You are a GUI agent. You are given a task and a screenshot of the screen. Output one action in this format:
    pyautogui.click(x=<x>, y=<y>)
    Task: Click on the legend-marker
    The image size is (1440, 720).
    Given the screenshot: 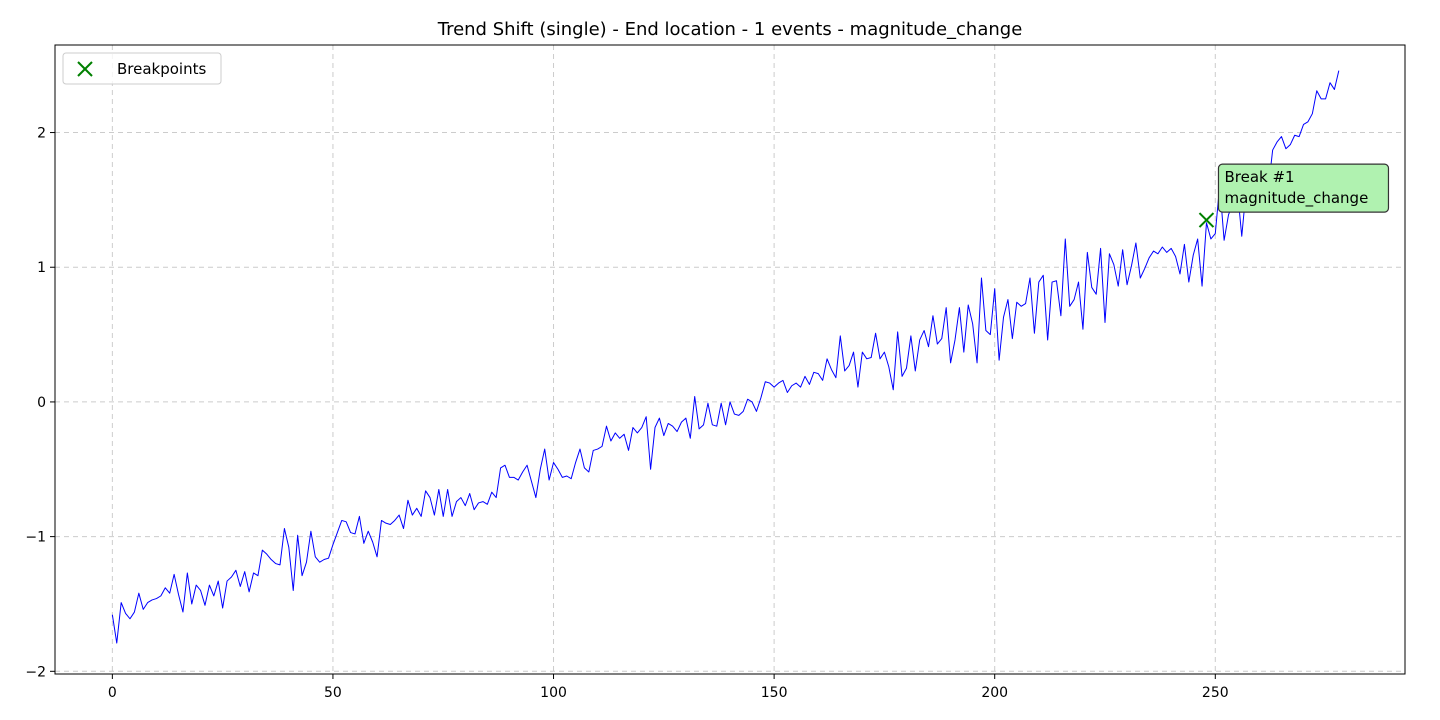 What is the action you would take?
    pyautogui.click(x=85, y=69)
    